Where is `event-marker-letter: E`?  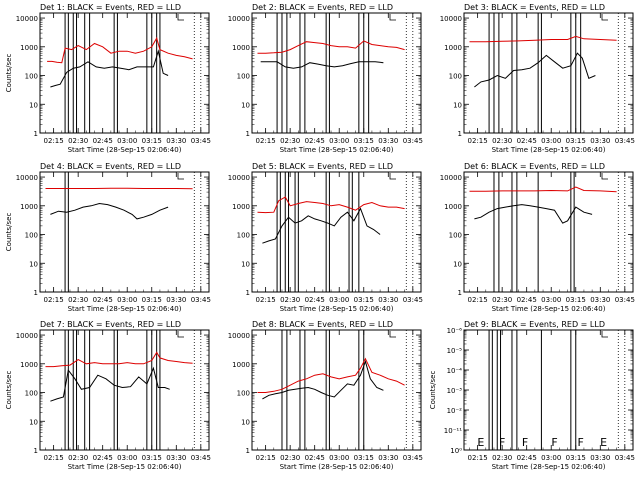 event-marker-letter: E is located at coordinates (480, 442).